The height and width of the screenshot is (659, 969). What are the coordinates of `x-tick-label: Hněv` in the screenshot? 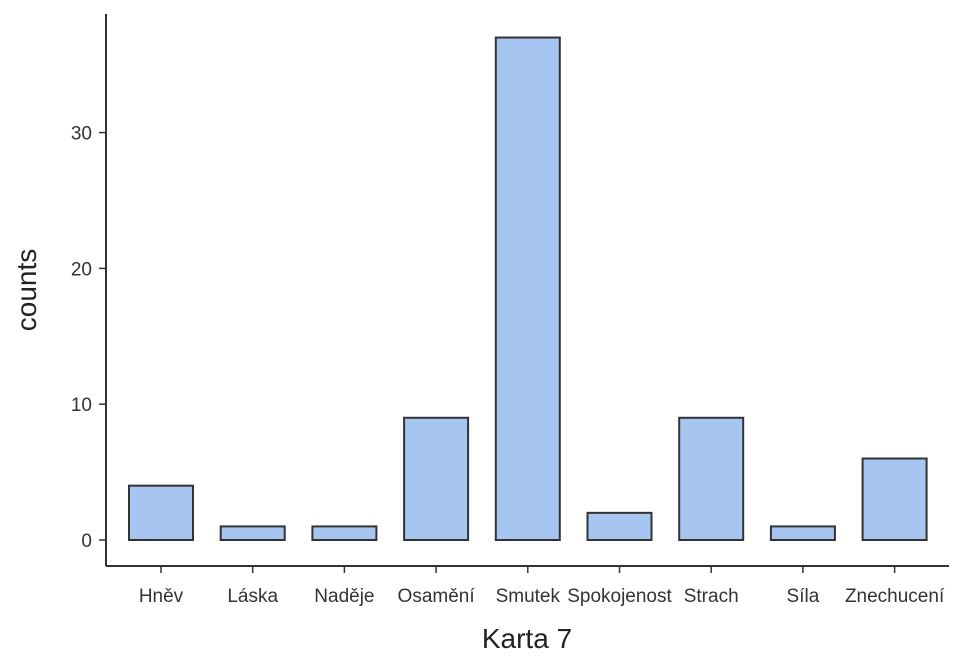 It's located at (161, 596).